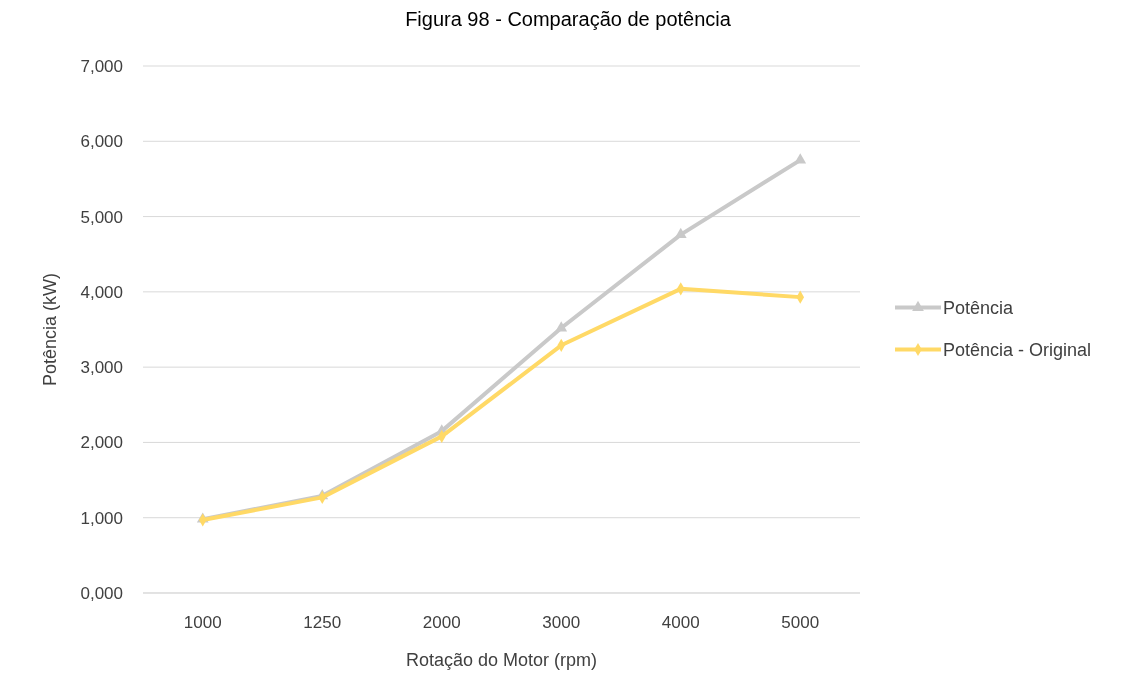 Image resolution: width=1133 pixels, height=693 pixels. Describe the element at coordinates (1017, 349) in the screenshot. I see `legend-label: Potência - Original` at that location.